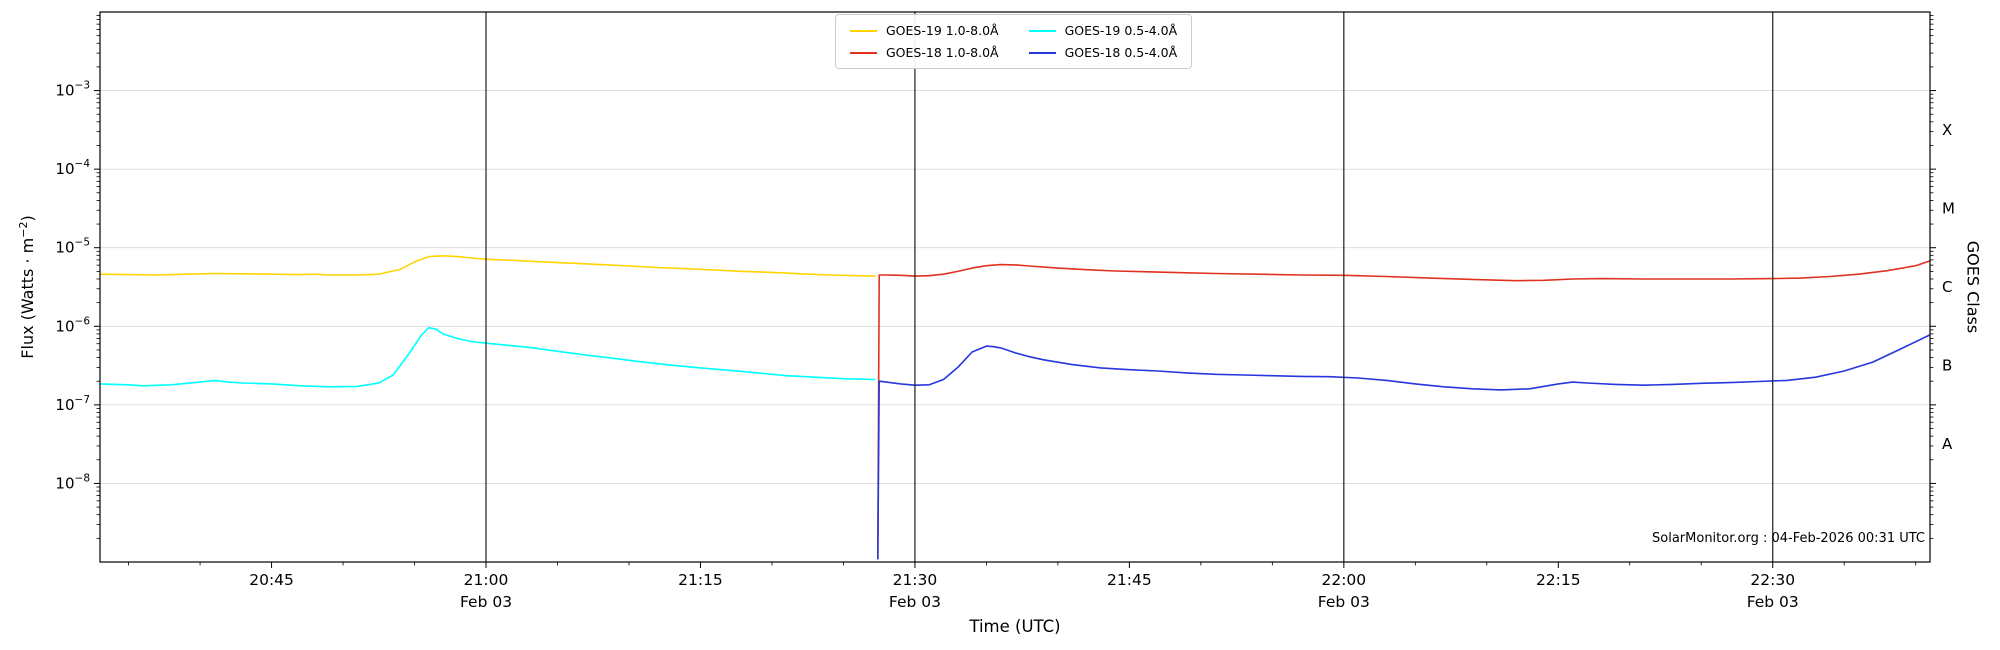 The height and width of the screenshot is (650, 2000). I want to click on svg-text: 20:45, so click(271, 580).